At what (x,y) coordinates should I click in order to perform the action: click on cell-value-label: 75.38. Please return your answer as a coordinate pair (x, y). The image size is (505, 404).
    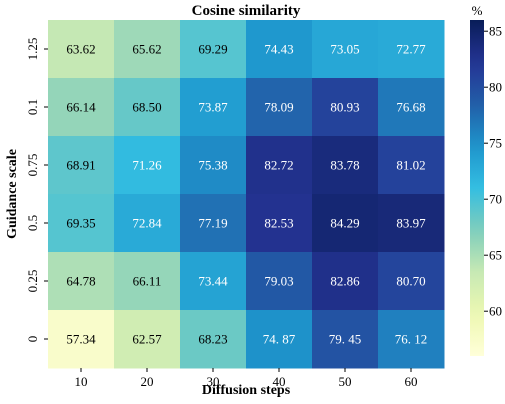
    Looking at the image, I should click on (212, 165).